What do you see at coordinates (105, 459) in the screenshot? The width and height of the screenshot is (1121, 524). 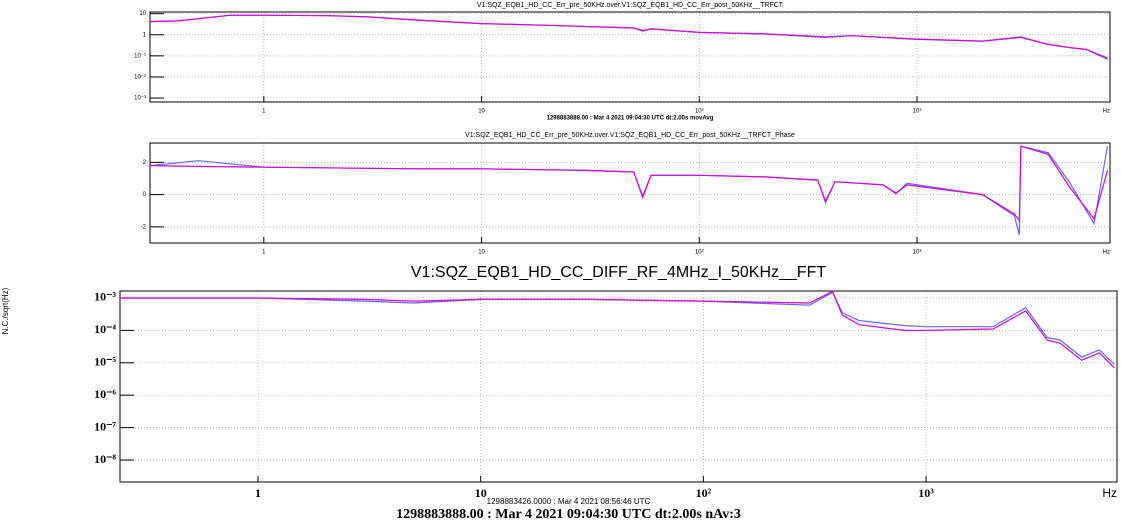 I see `y-tick-label: 10⁻⁸` at bounding box center [105, 459].